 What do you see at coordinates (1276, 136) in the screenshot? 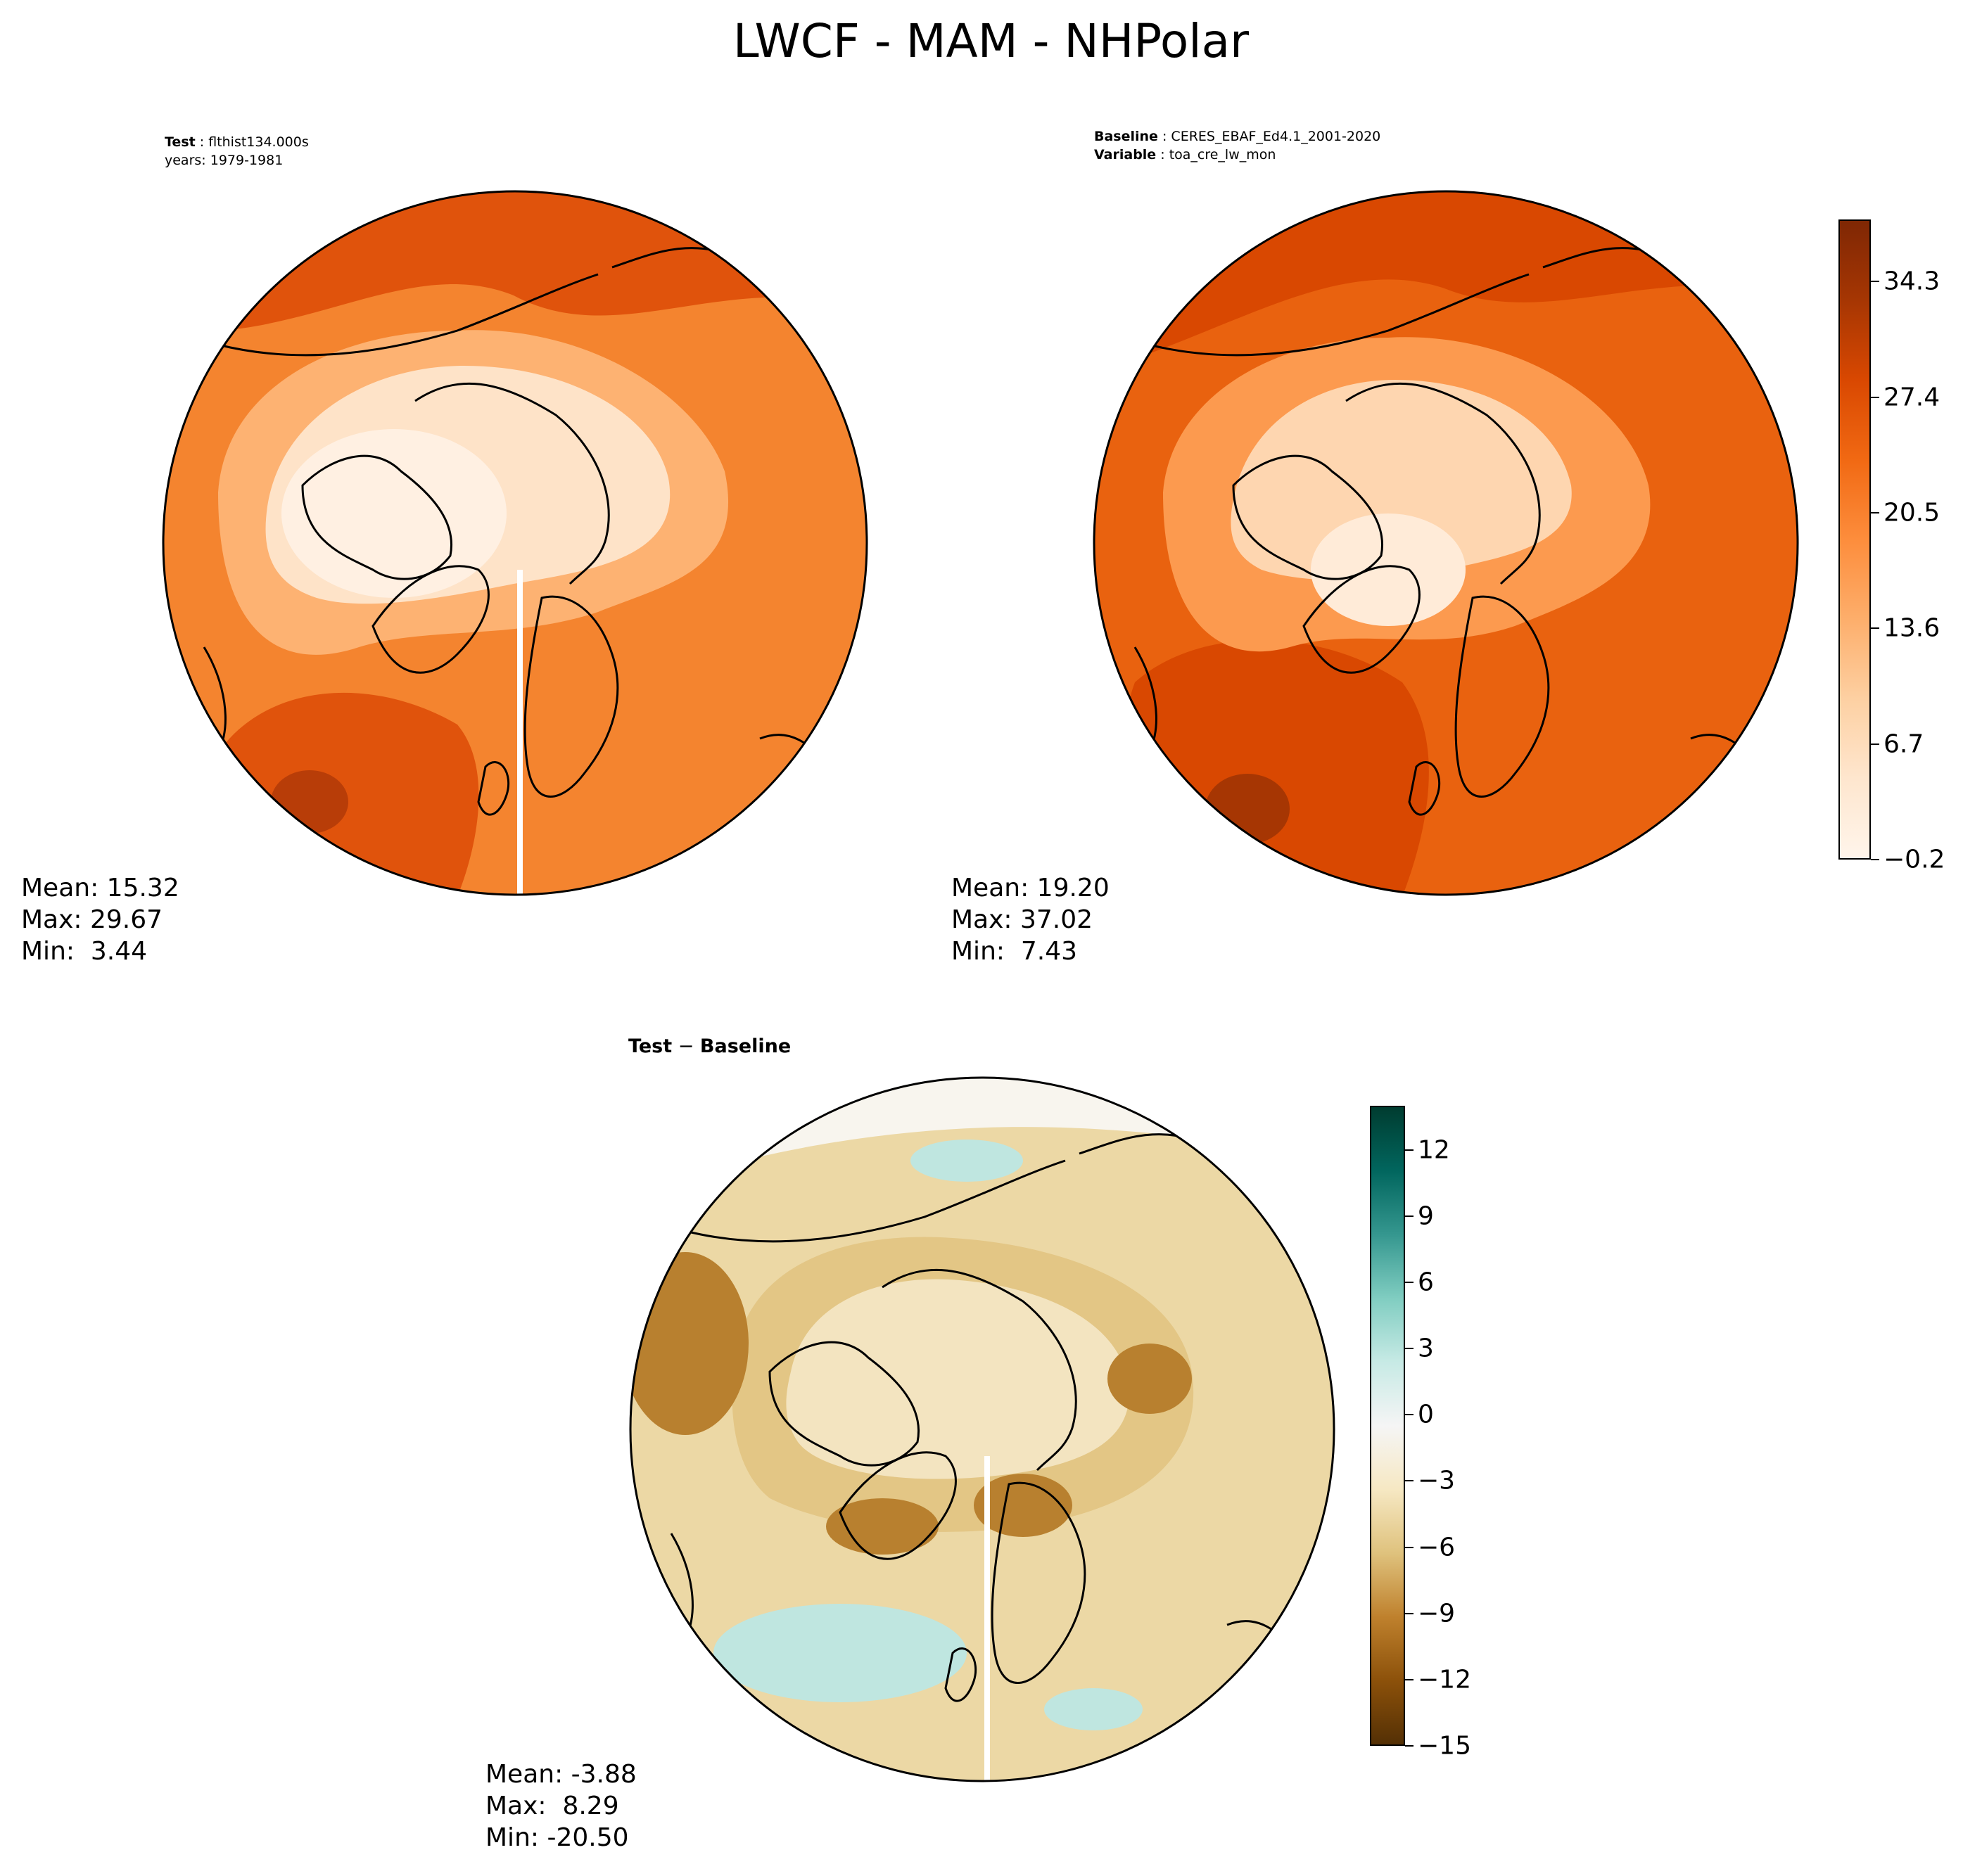
I see `baseline-header-value: CERES_EBAF_Ed4.1_2001-2020` at bounding box center [1276, 136].